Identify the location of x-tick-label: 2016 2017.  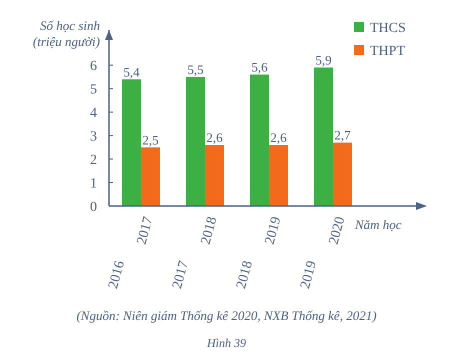
(131, 252).